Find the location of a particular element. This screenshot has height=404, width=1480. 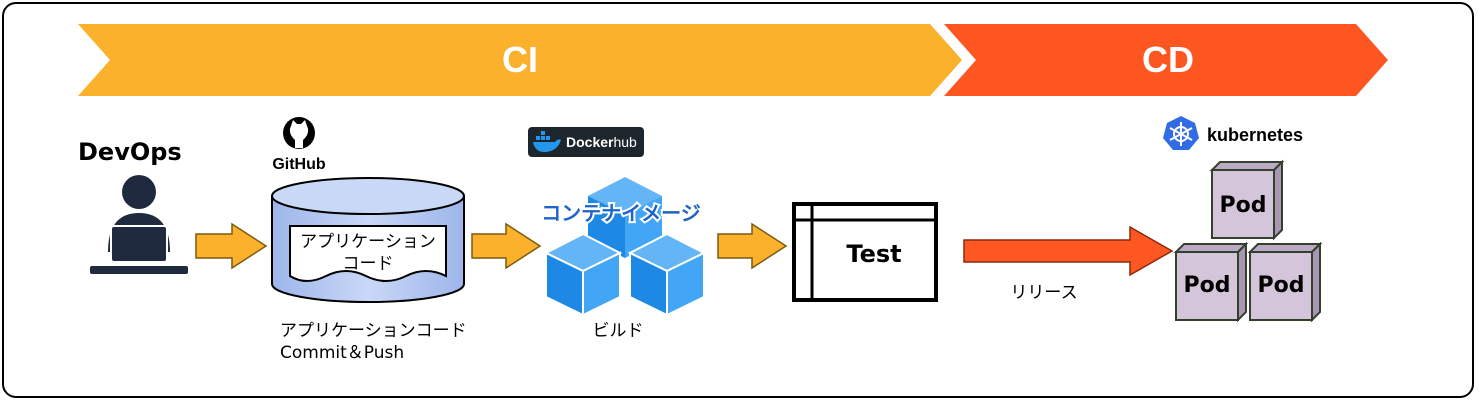

cd-phase-banner: CD is located at coordinates (1166, 60).